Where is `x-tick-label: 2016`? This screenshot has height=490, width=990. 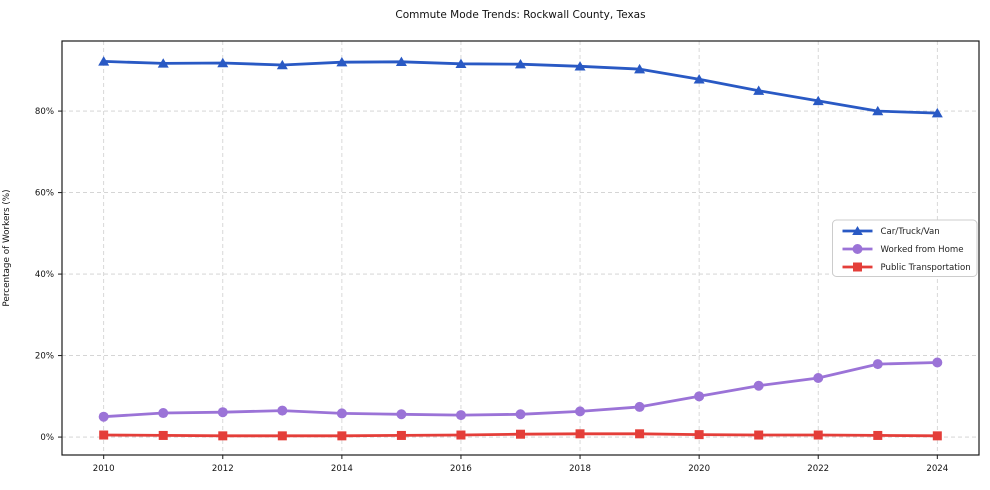 x-tick-label: 2016 is located at coordinates (461, 469).